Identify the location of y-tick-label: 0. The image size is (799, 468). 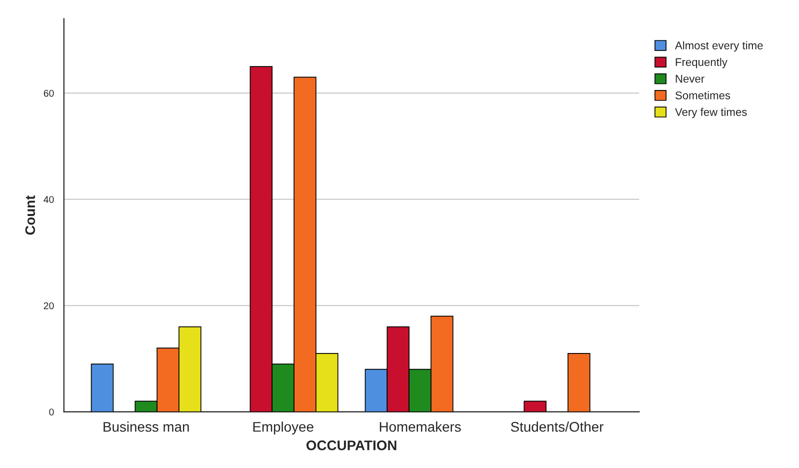
(51, 412).